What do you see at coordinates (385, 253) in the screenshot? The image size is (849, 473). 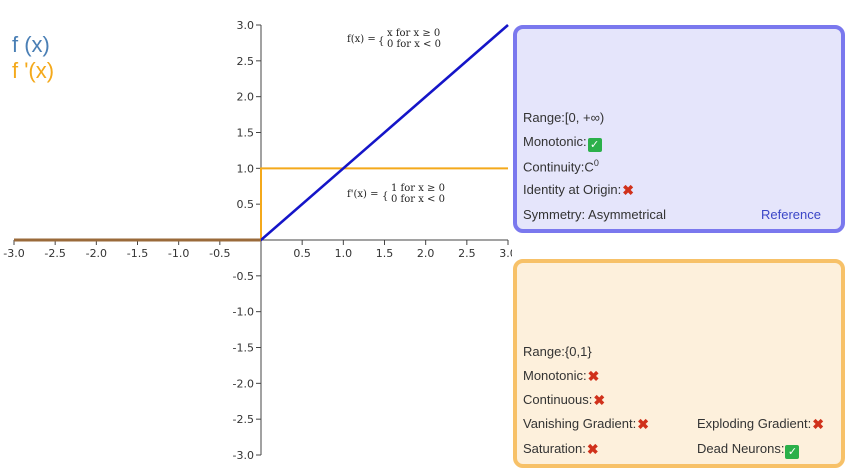 I see `x-tick-label: 1.5` at bounding box center [385, 253].